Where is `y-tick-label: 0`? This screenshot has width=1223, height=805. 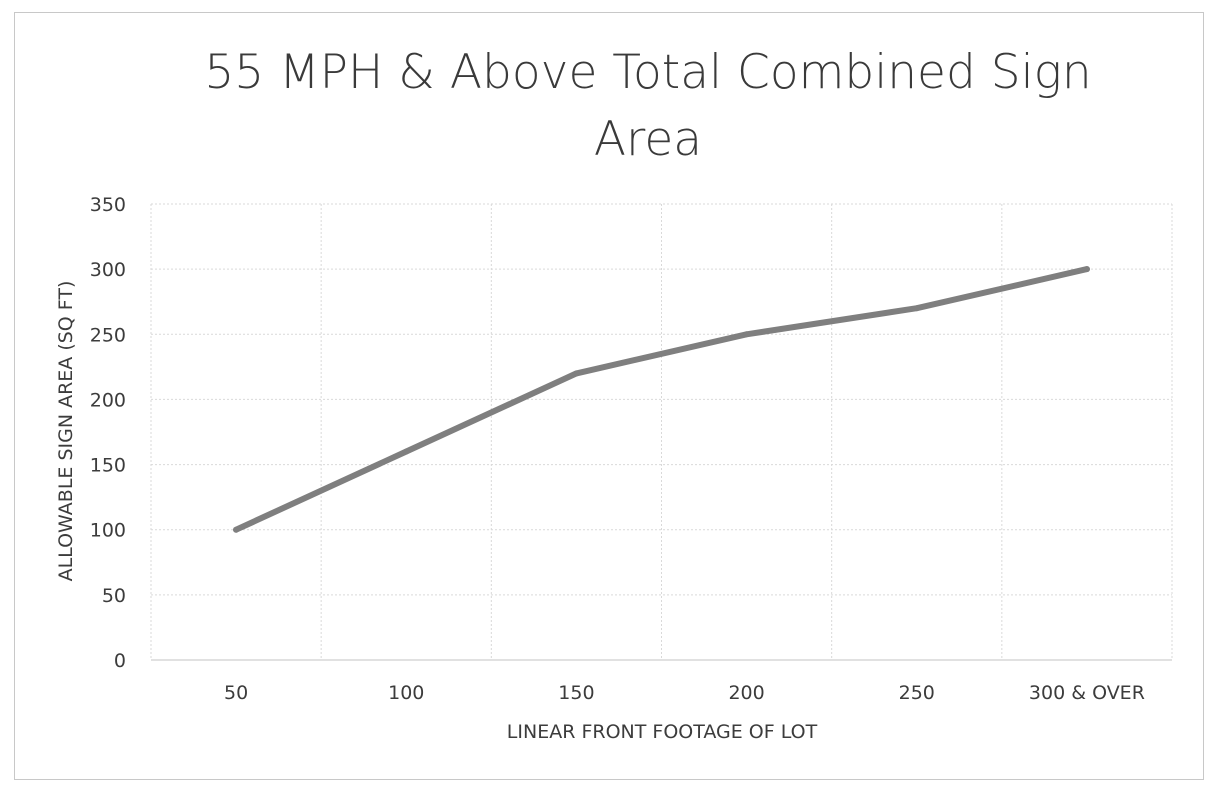
y-tick-label: 0 is located at coordinates (120, 661).